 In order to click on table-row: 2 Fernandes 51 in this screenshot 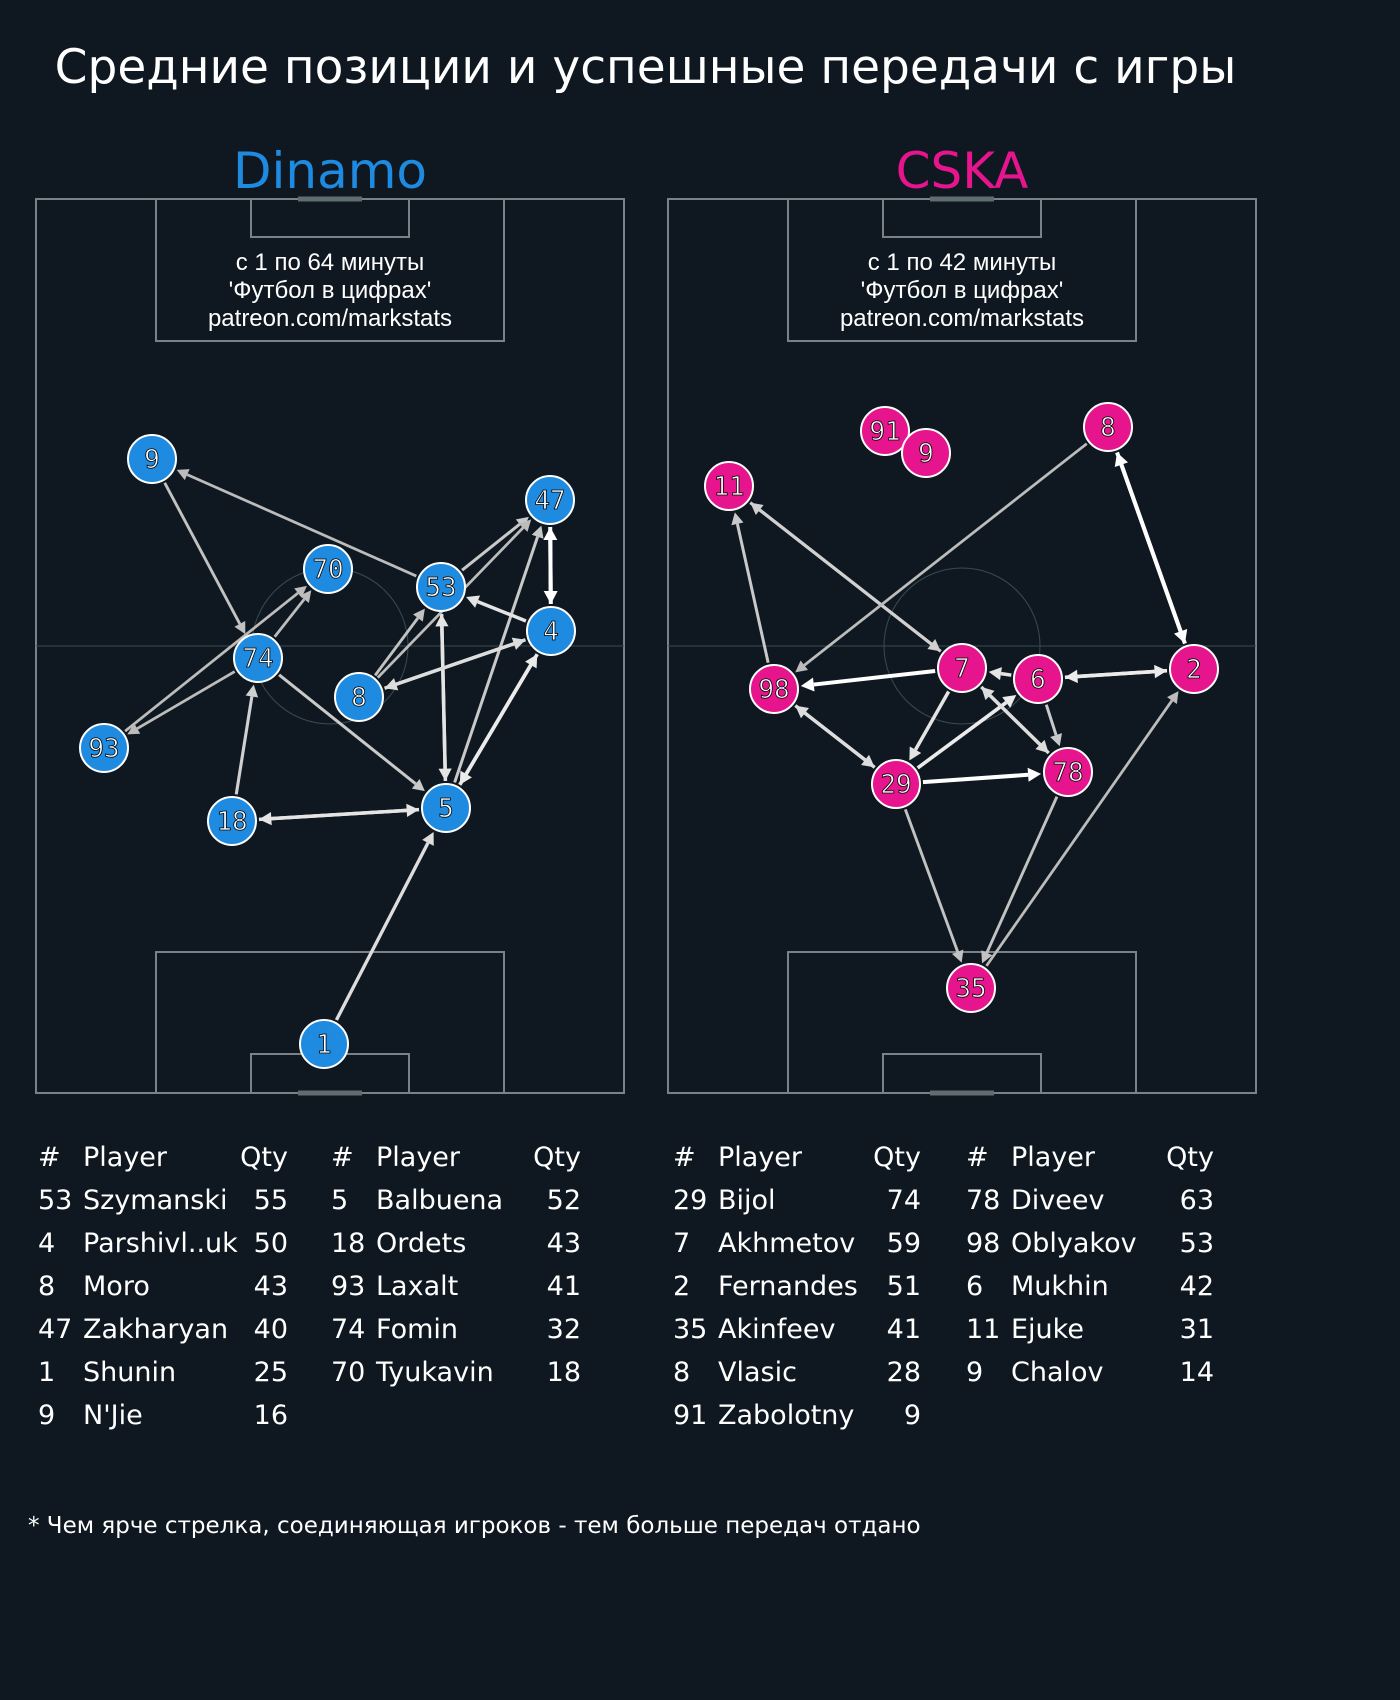, I will do `click(803, 1292)`.